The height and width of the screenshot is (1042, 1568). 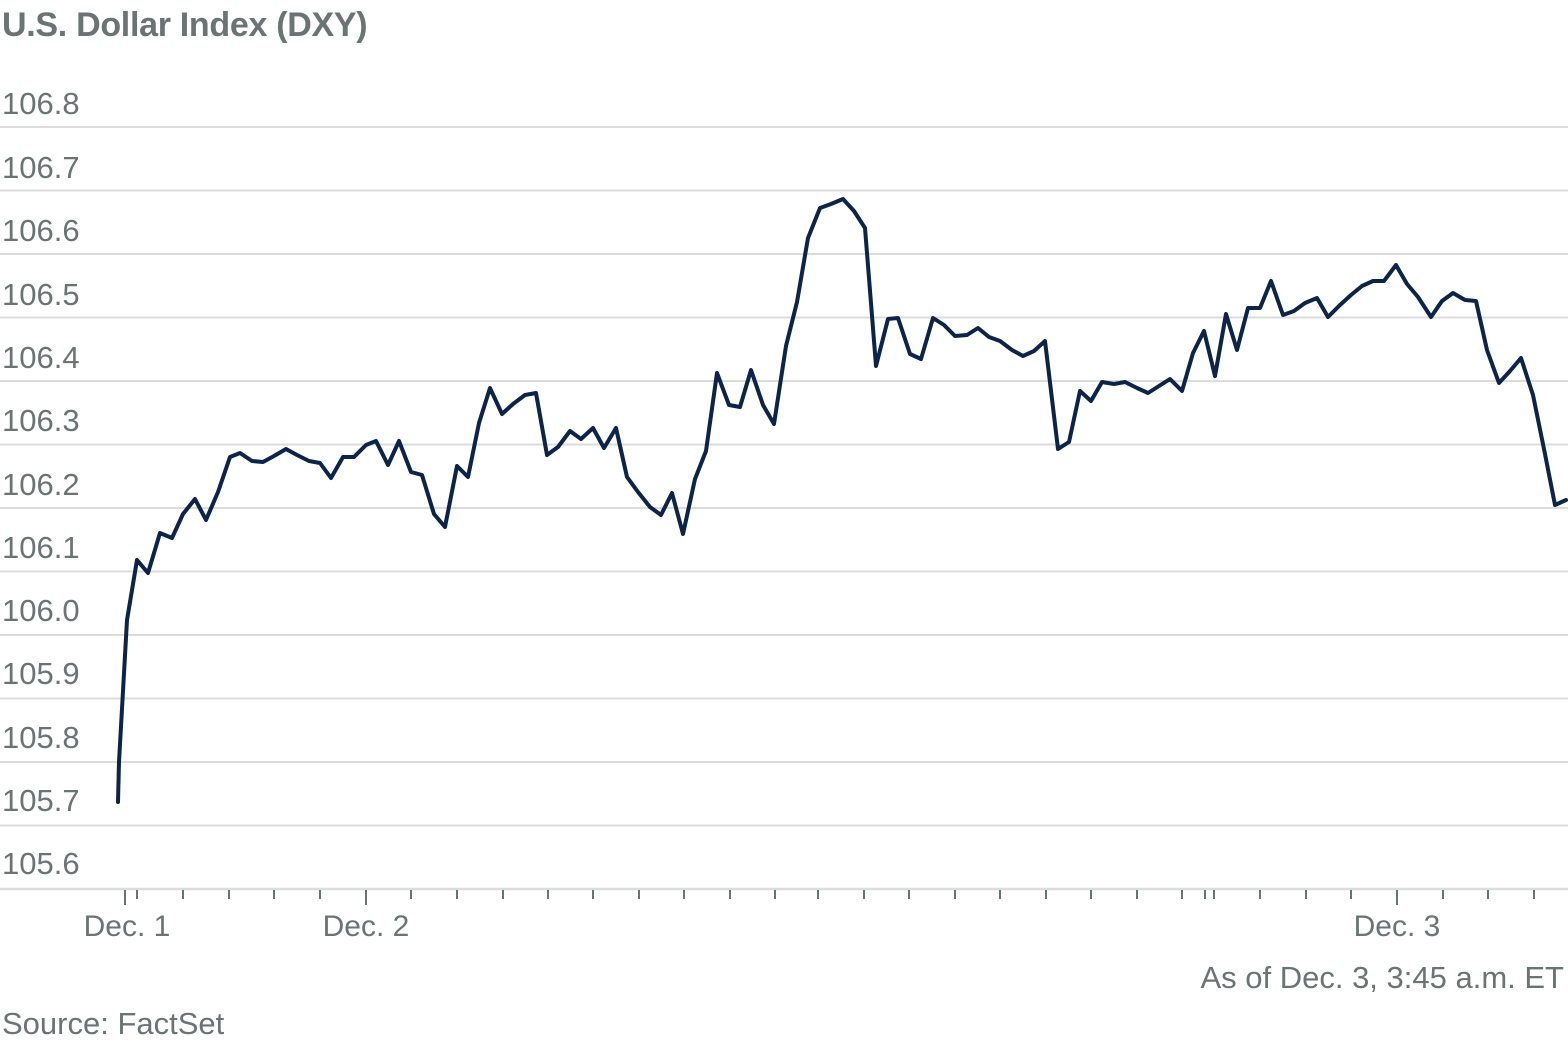 I want to click on chart-title: U.S. Dollar Index (DXY), so click(x=185, y=25).